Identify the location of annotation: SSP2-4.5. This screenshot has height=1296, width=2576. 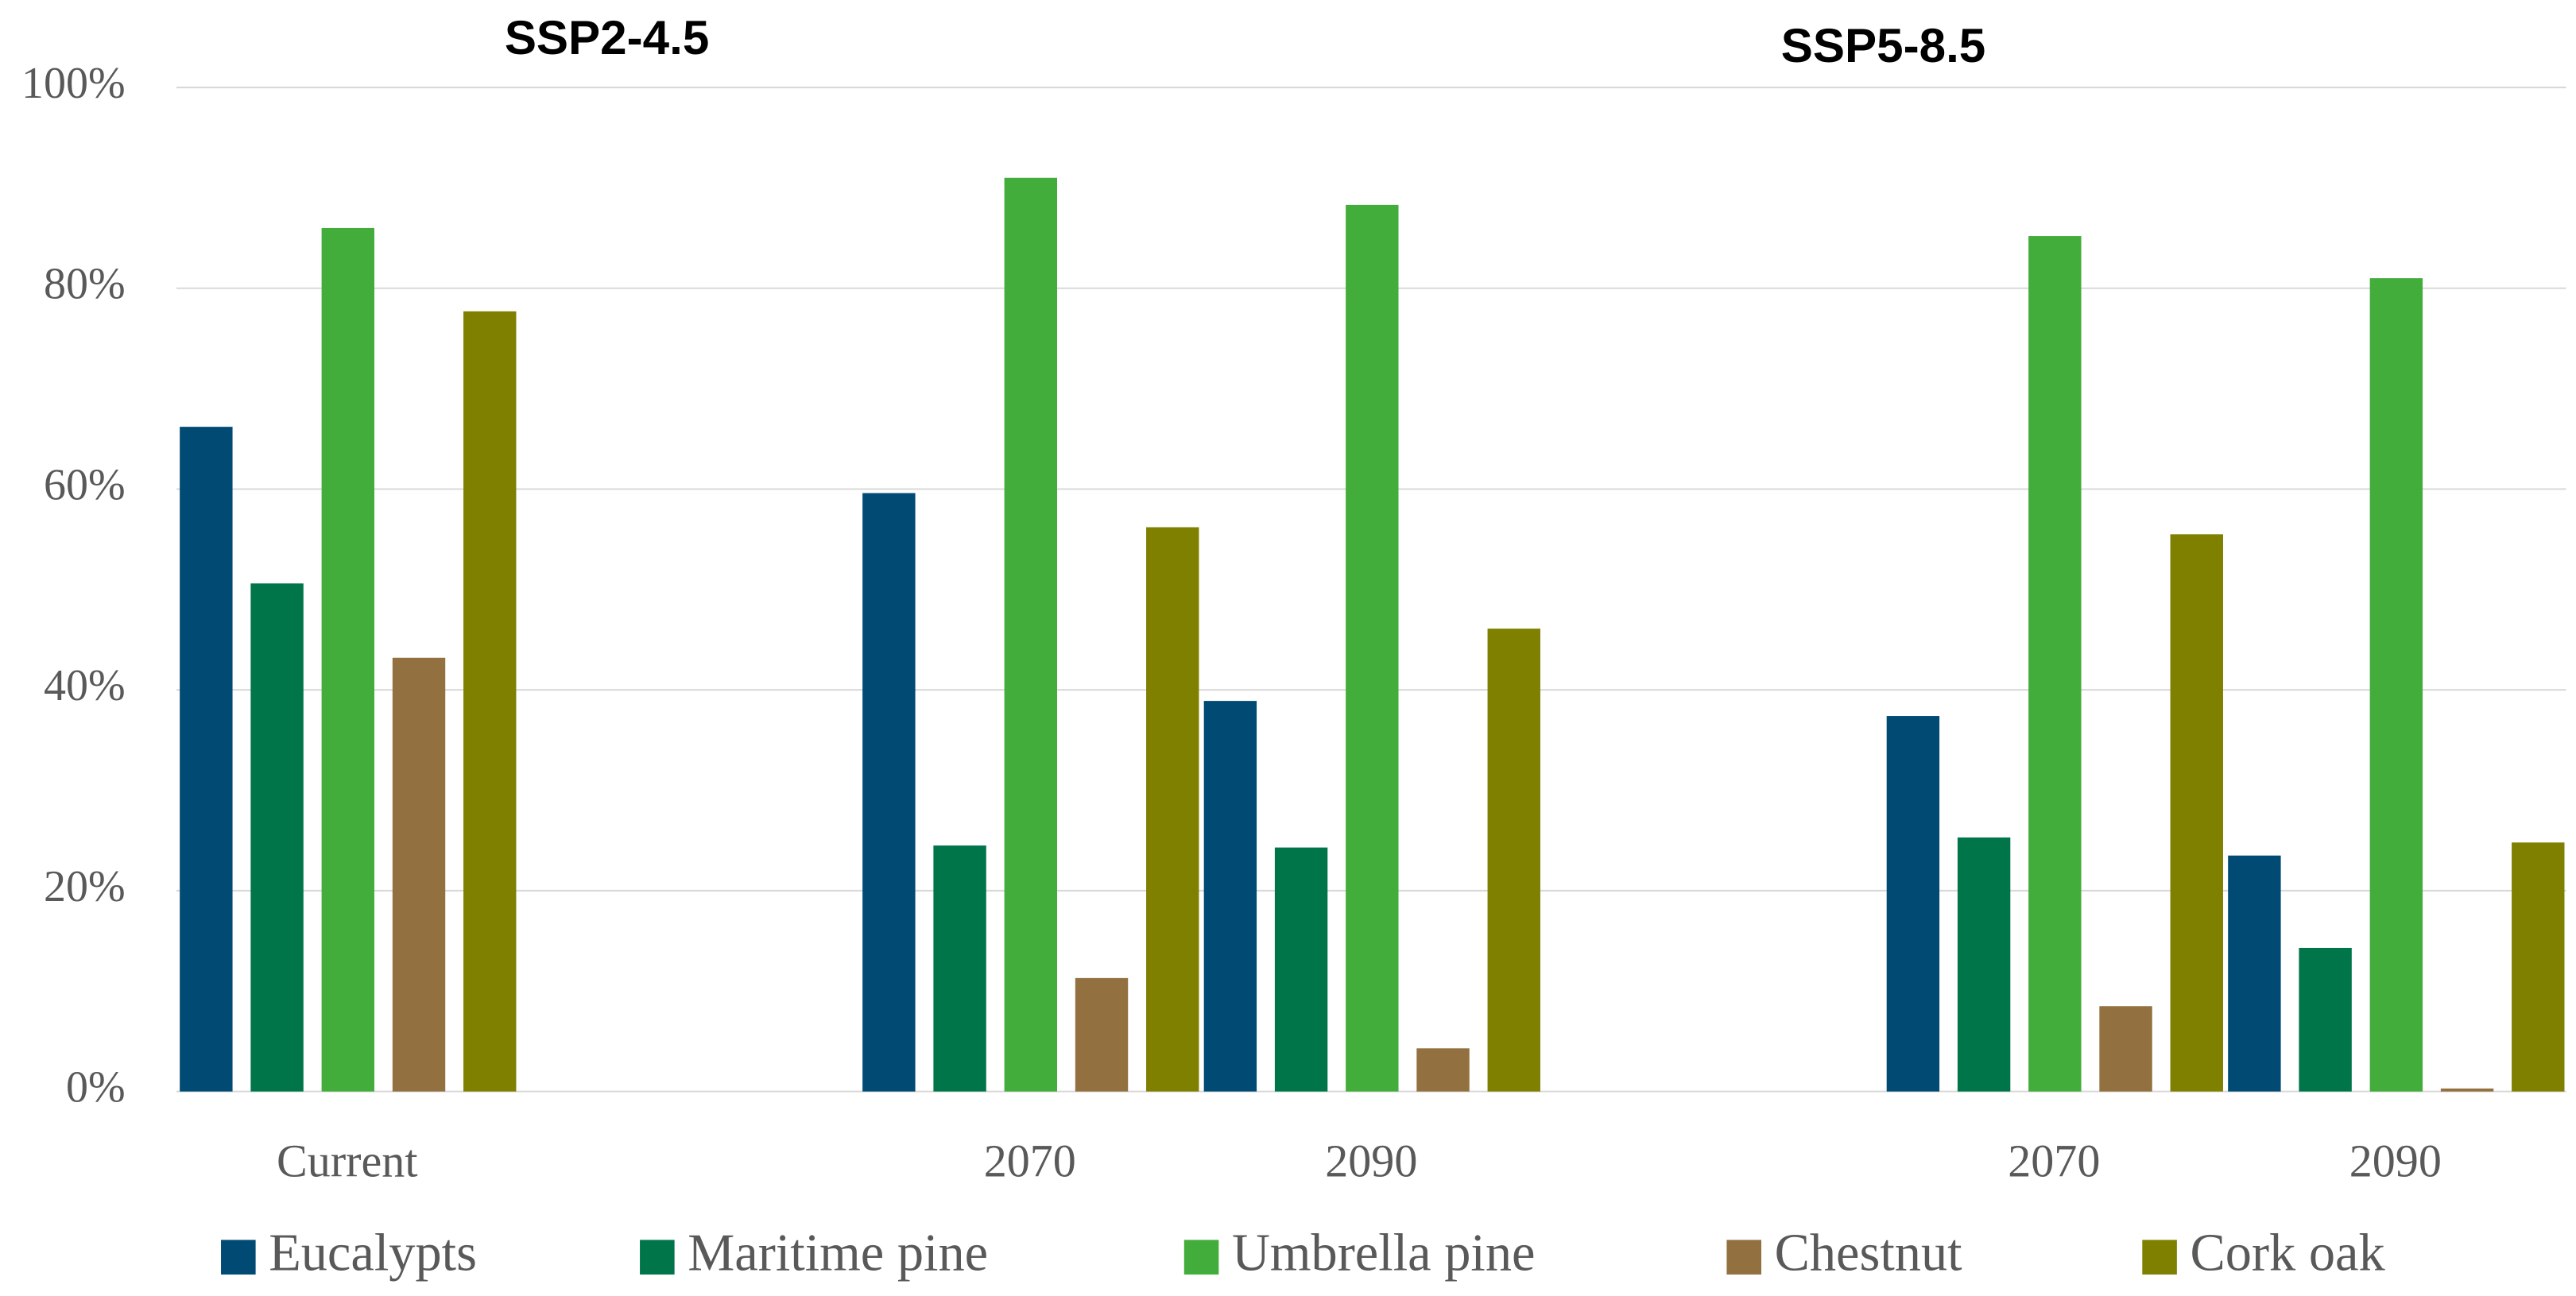
(607, 37).